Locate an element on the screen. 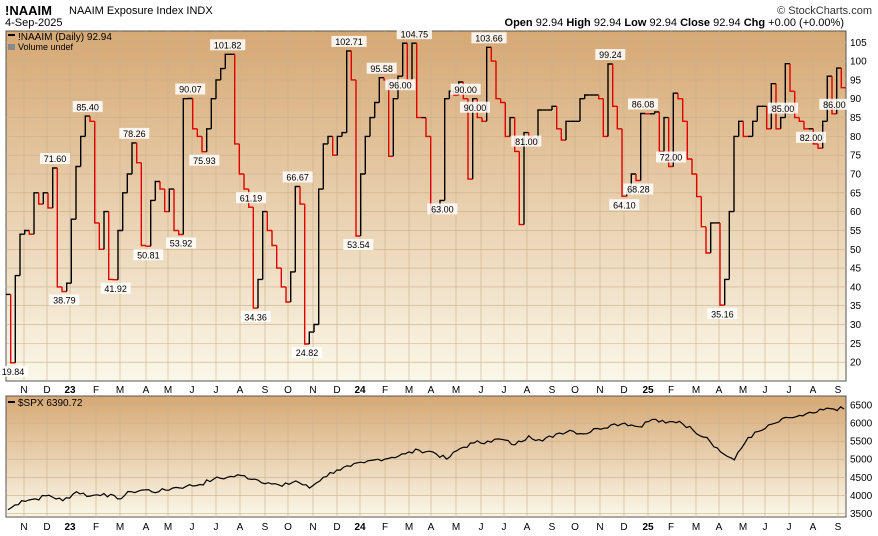 This screenshot has width=878, height=536. naaim-value-label: 75.93 is located at coordinates (204, 161).